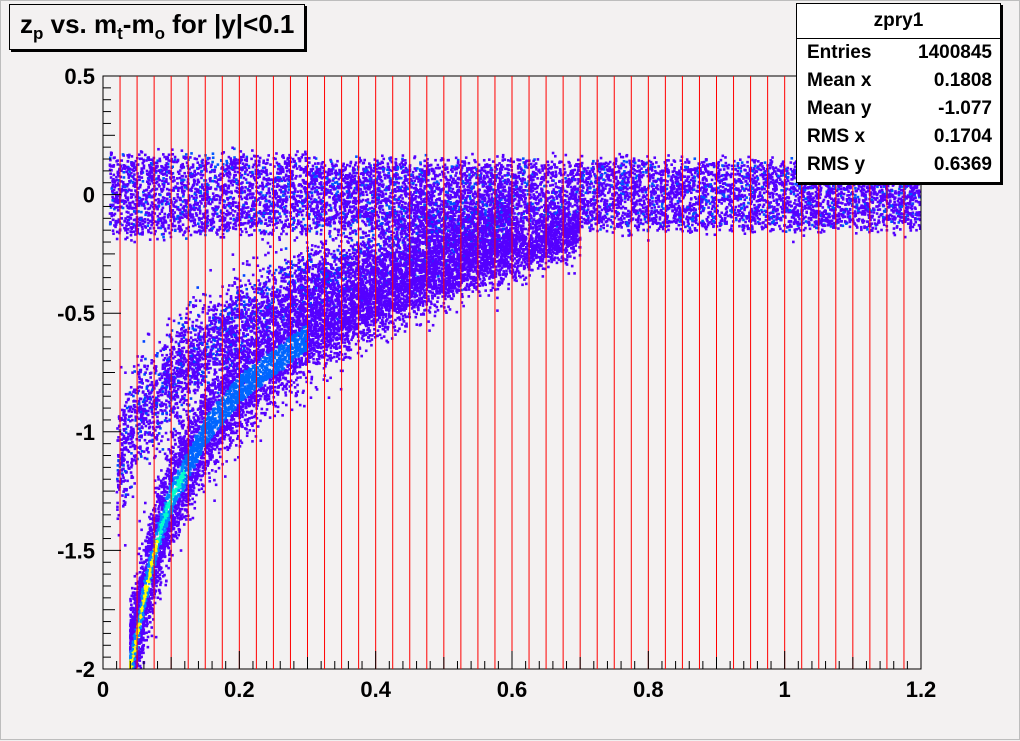 Image resolution: width=1020 pixels, height=741 pixels. I want to click on stats-row-mean-y: Mean y-1.077, so click(898, 109).